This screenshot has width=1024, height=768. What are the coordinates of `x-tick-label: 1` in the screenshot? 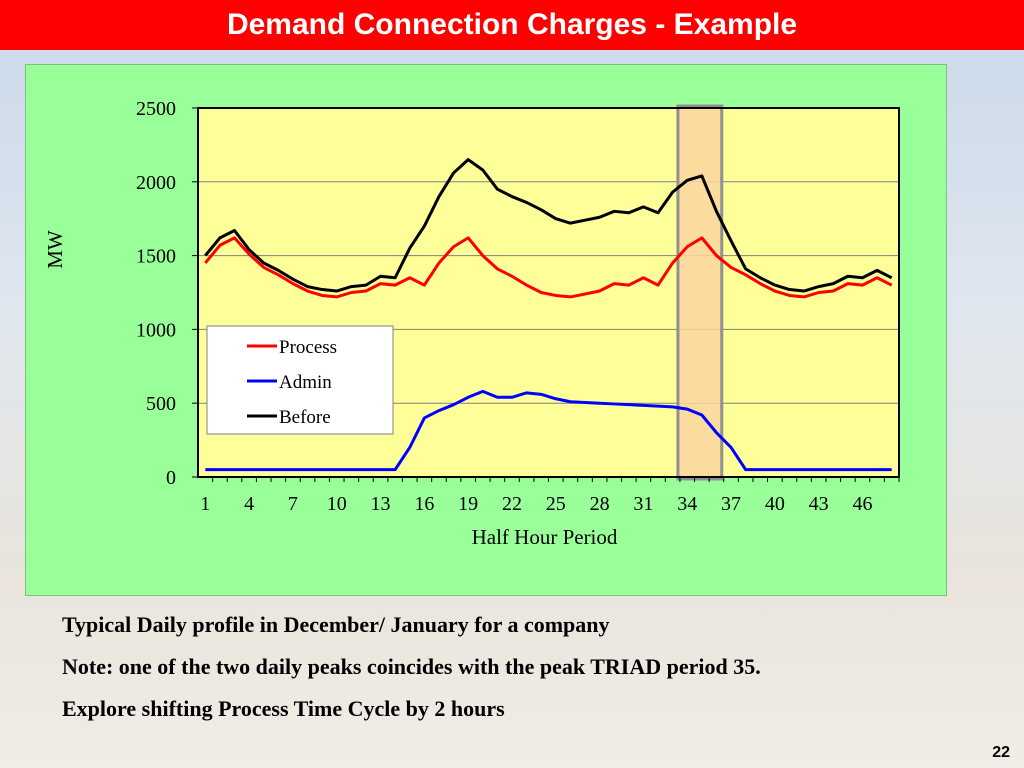 It's located at (205, 504).